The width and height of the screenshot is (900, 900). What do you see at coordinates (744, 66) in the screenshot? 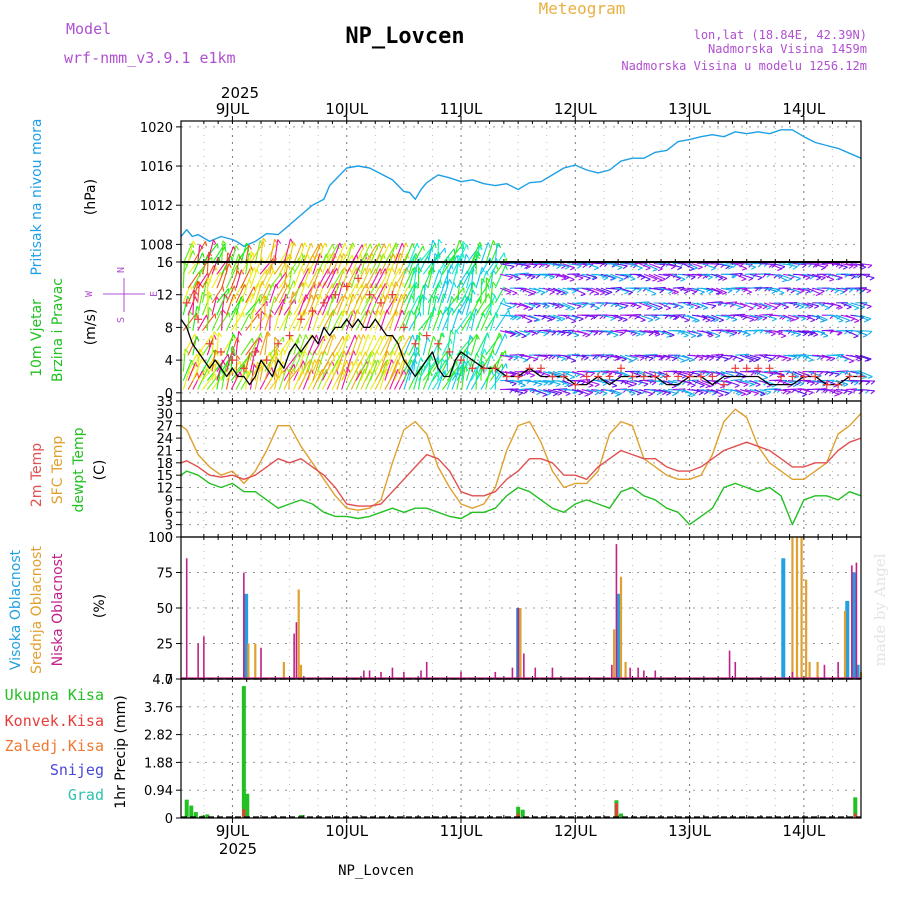
I see `elevation-model-label: Nadmorska Visina u modelu 1256.12m` at bounding box center [744, 66].